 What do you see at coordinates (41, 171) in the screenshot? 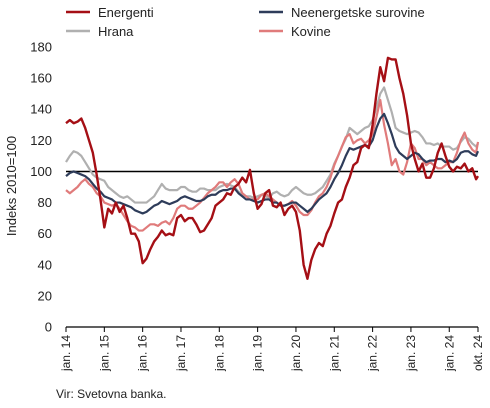
I see `y-tick-label: 100` at bounding box center [41, 171].